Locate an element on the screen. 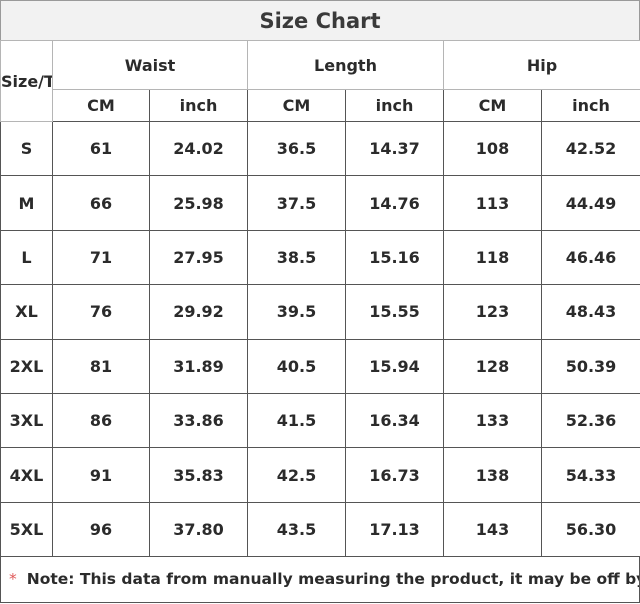 The width and height of the screenshot is (640, 604). group-header-row: Size/Ta Waist Length Hip is located at coordinates (320, 81).